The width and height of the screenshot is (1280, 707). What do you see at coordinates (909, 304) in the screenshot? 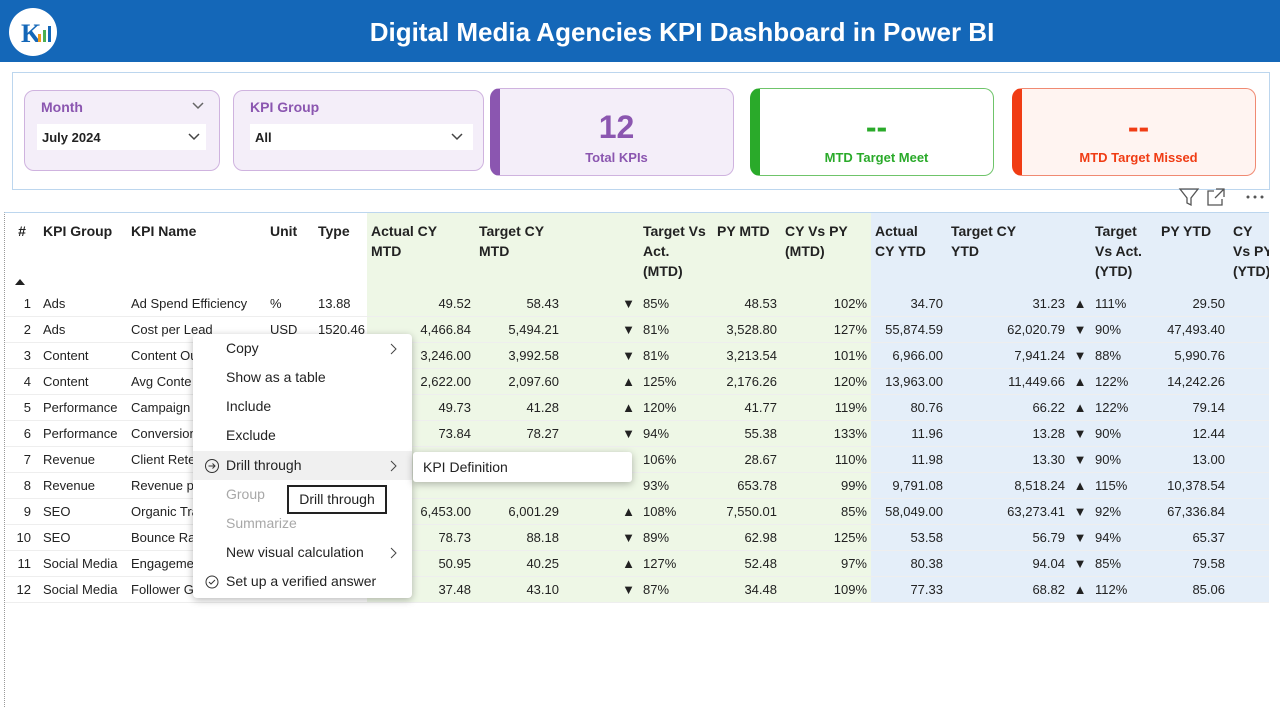
I see `table-cell: 34.70` at bounding box center [909, 304].